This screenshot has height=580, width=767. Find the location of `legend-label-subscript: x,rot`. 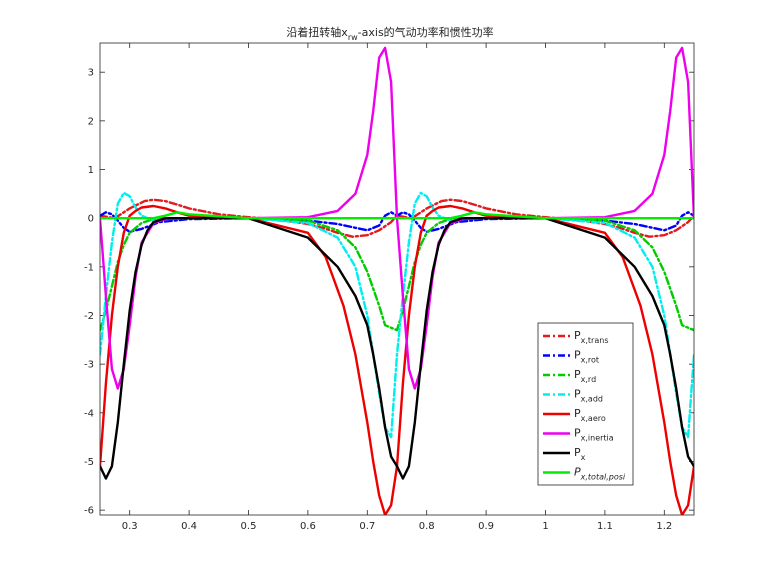

legend-label-subscript: x,rot is located at coordinates (590, 360).